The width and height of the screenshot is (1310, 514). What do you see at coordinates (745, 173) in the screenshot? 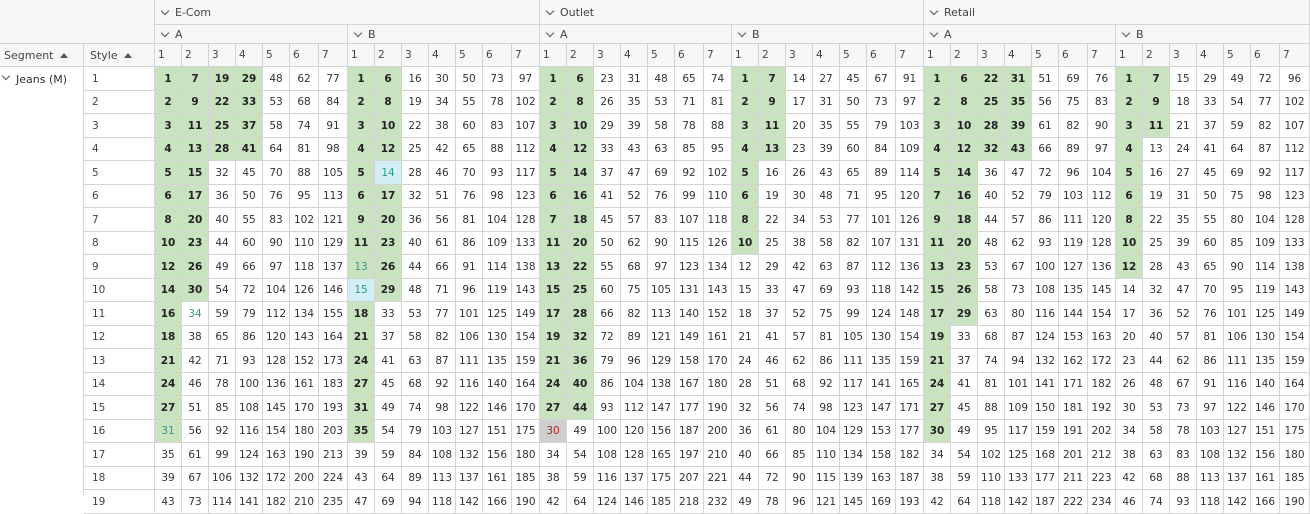
I see `pivot-cell: 5` at bounding box center [745, 173].